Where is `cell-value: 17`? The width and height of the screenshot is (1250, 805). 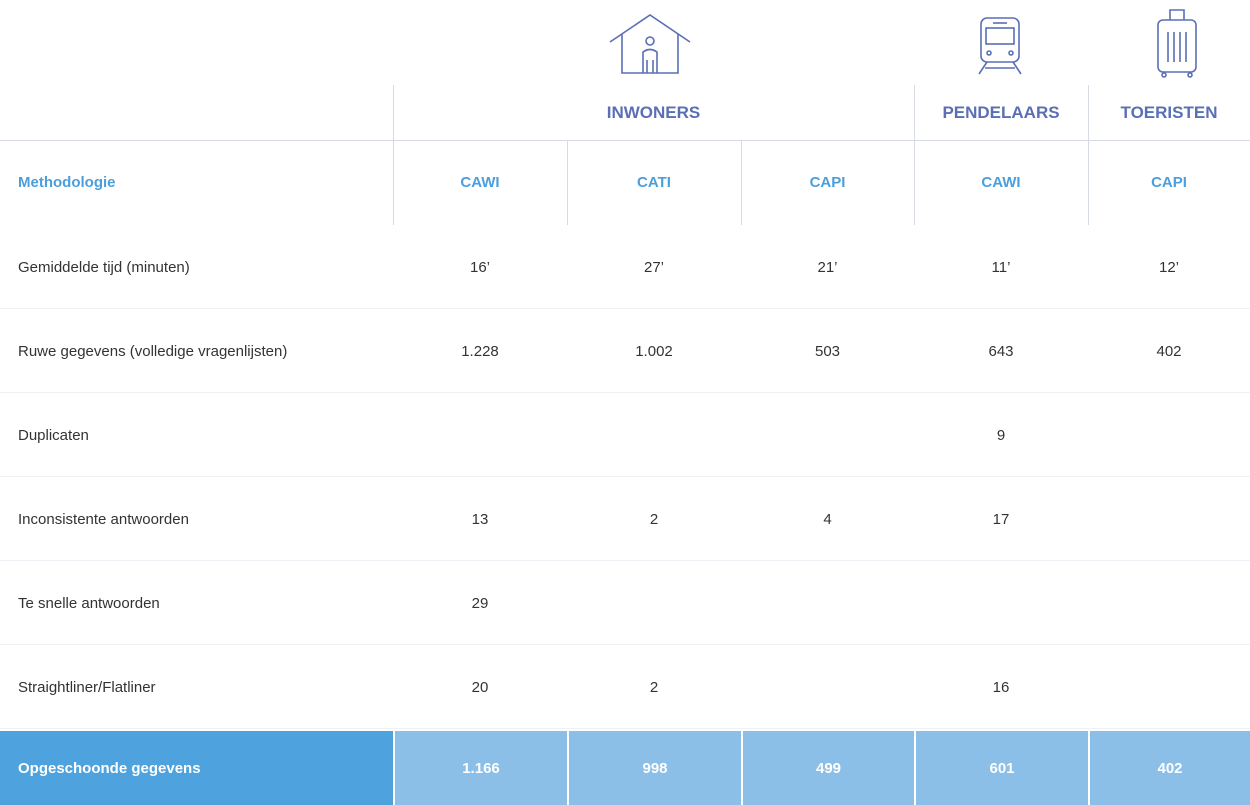
cell-value: 17 is located at coordinates (1001, 519).